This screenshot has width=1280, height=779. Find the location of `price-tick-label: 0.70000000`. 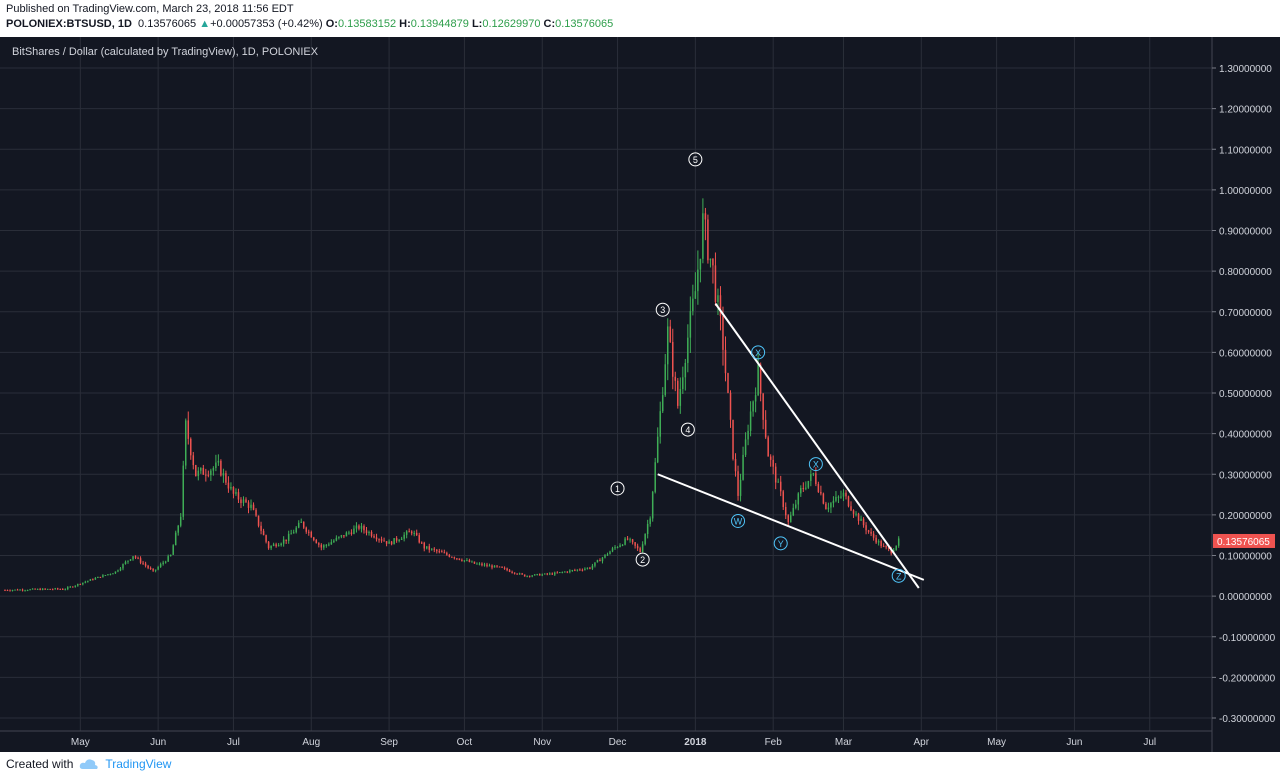

price-tick-label: 0.70000000 is located at coordinates (1245, 313).